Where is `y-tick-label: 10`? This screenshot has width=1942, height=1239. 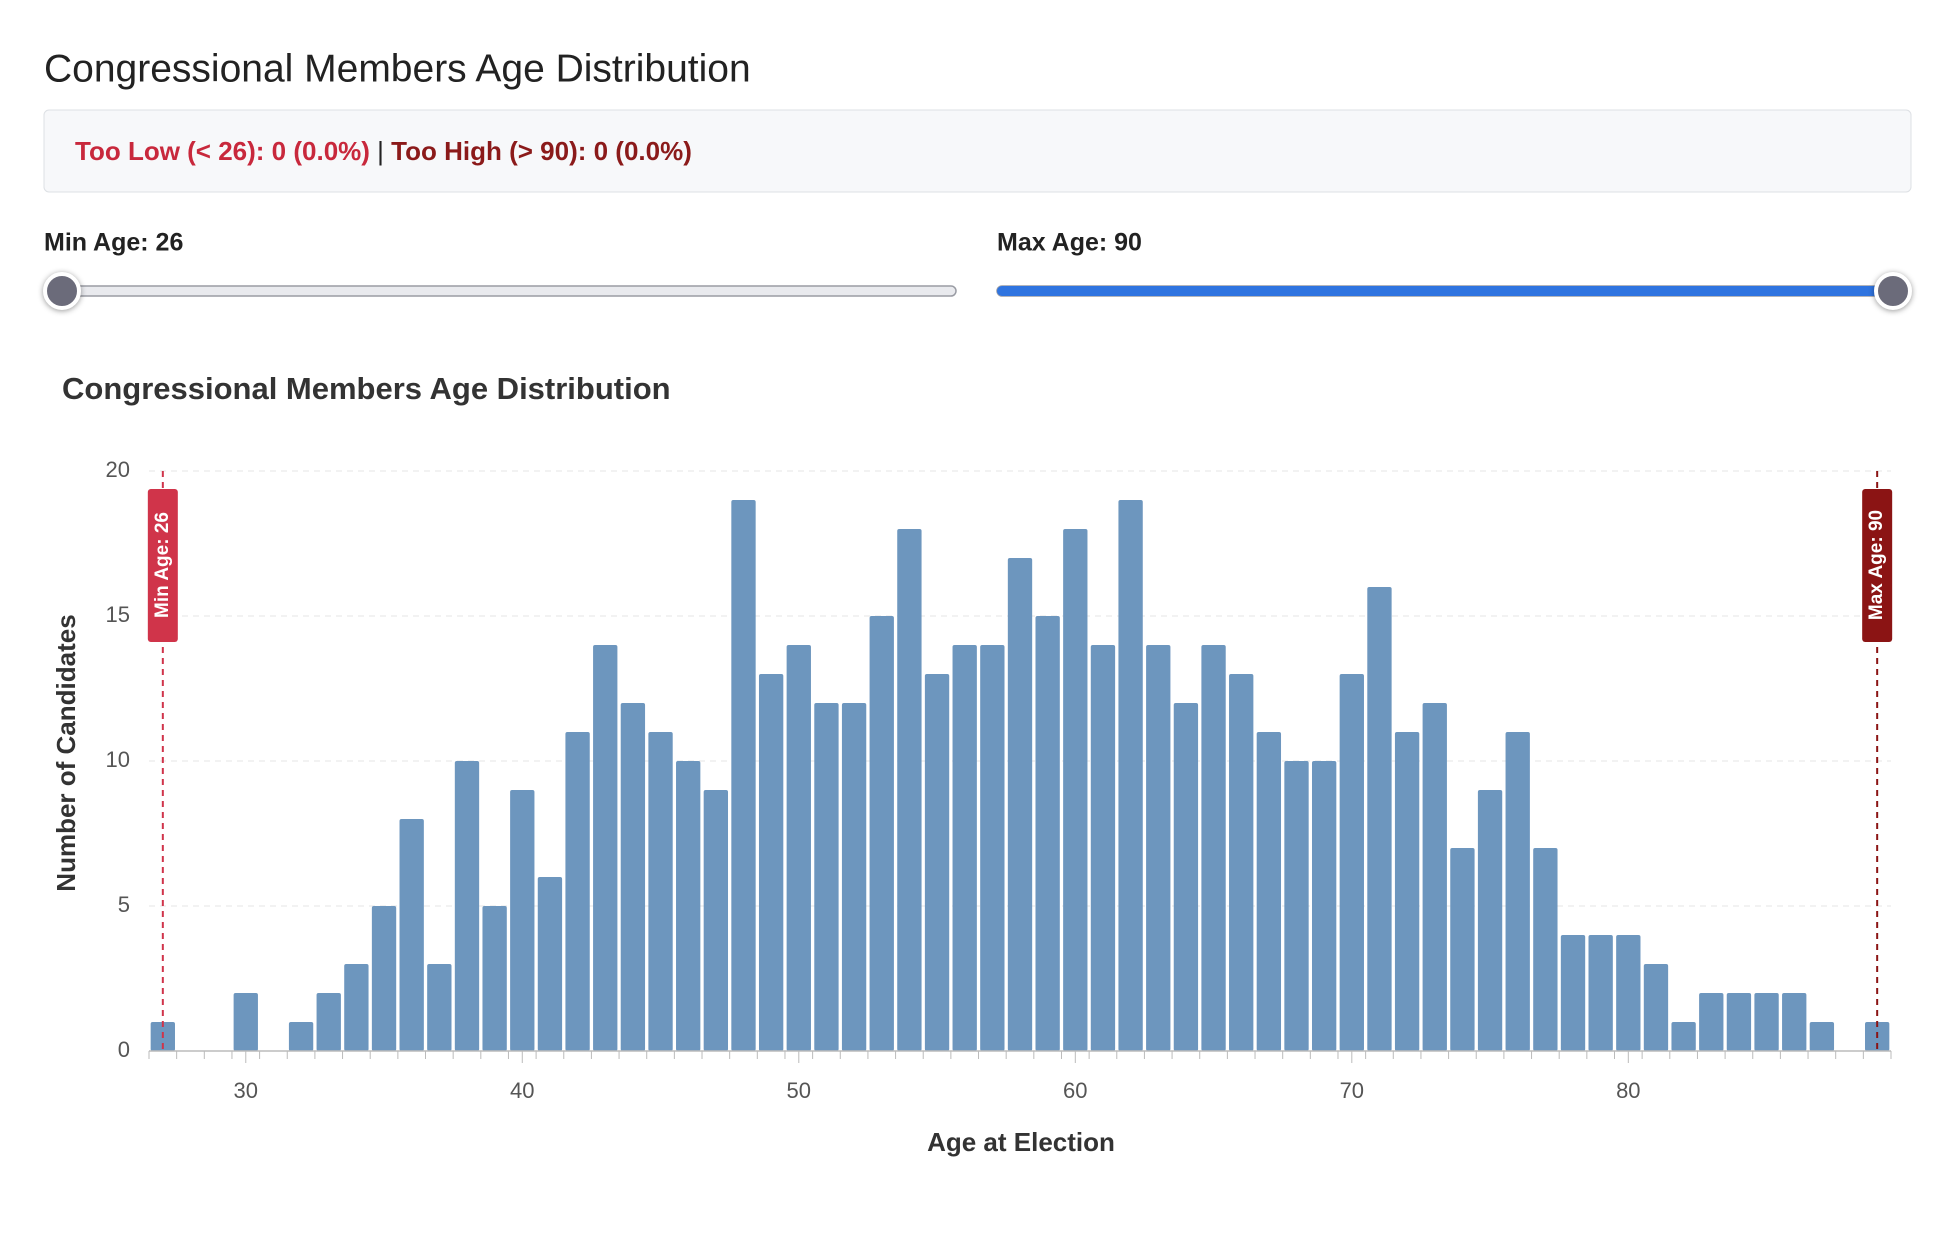
y-tick-label: 10 is located at coordinates (118, 759).